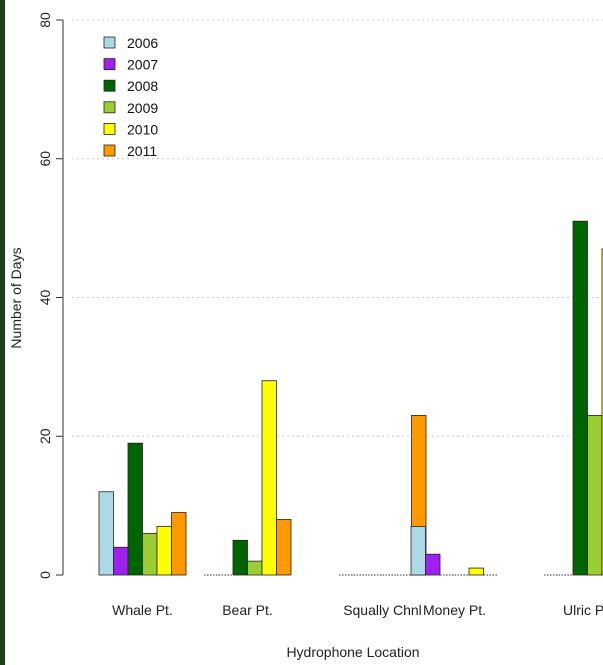  I want to click on x-tick-label: Whale Pt., so click(142, 610).